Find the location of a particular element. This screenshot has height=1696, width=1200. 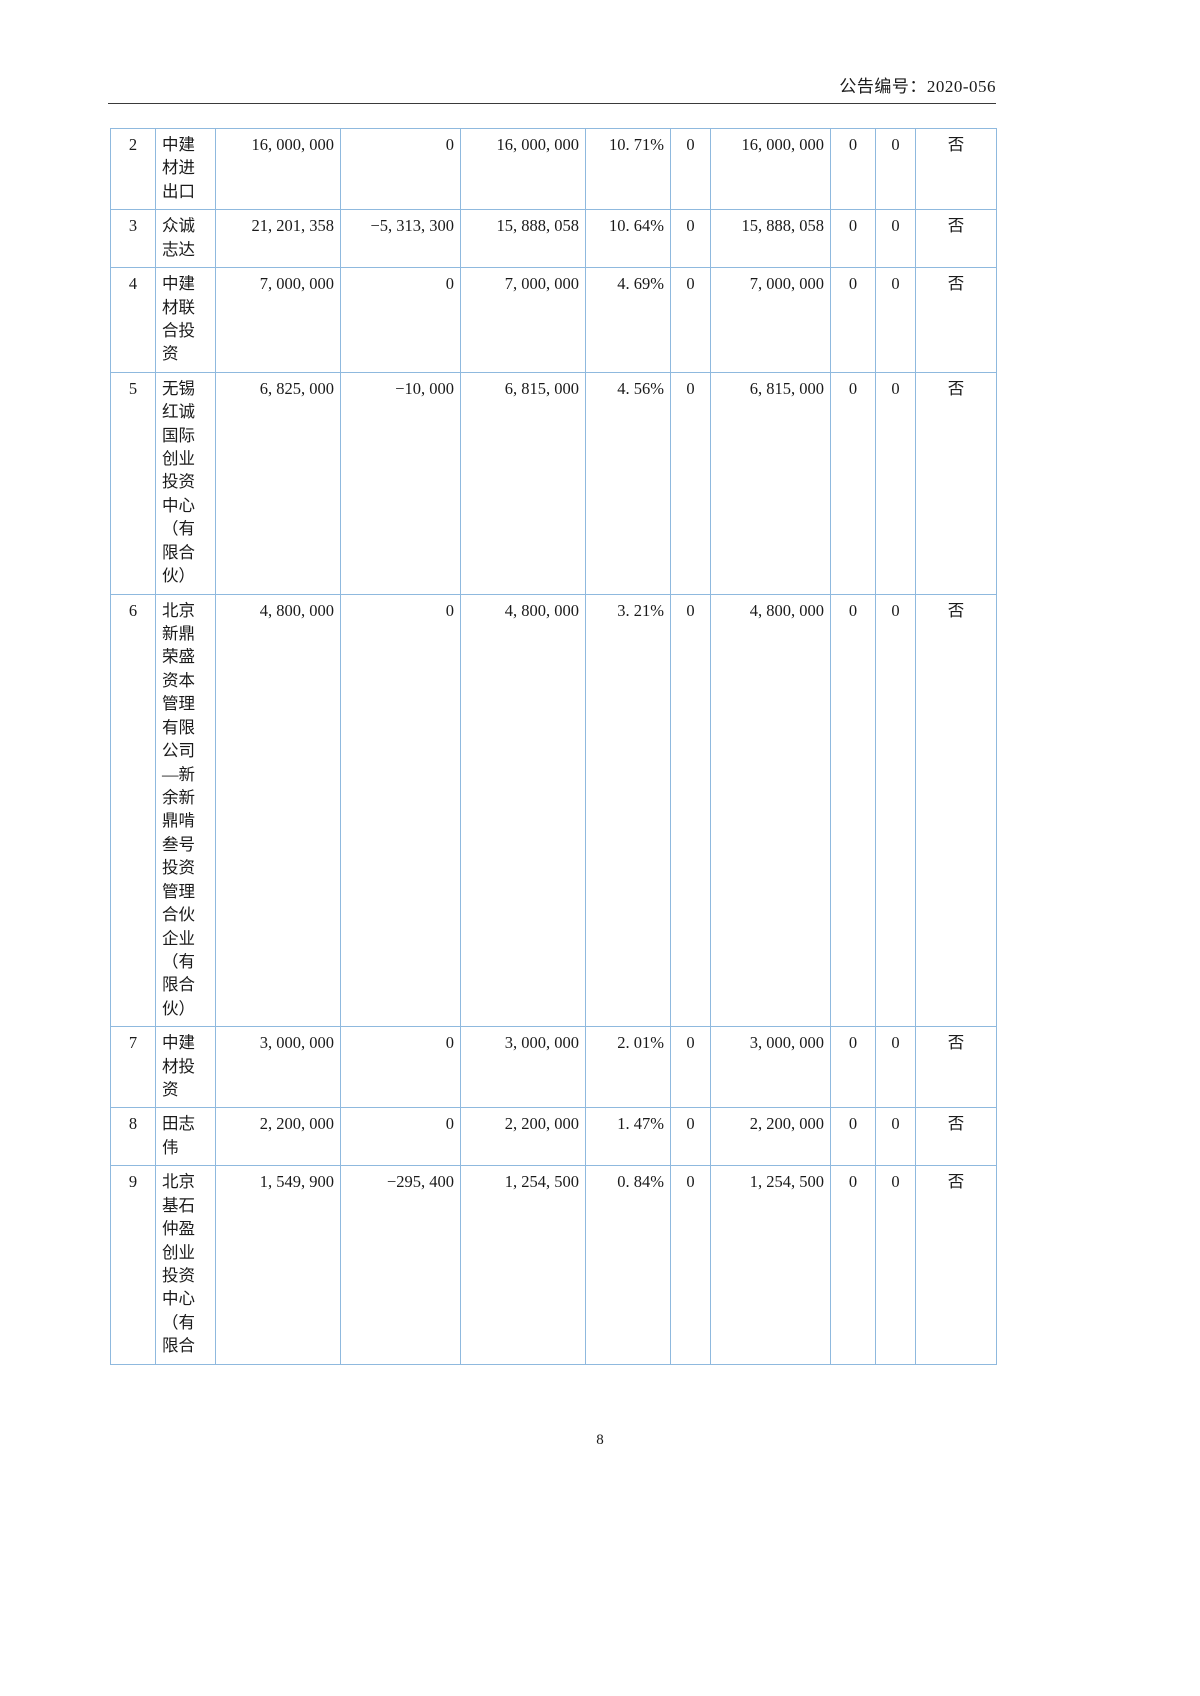

shareholding-percent: 2. 01% is located at coordinates (628, 1067).